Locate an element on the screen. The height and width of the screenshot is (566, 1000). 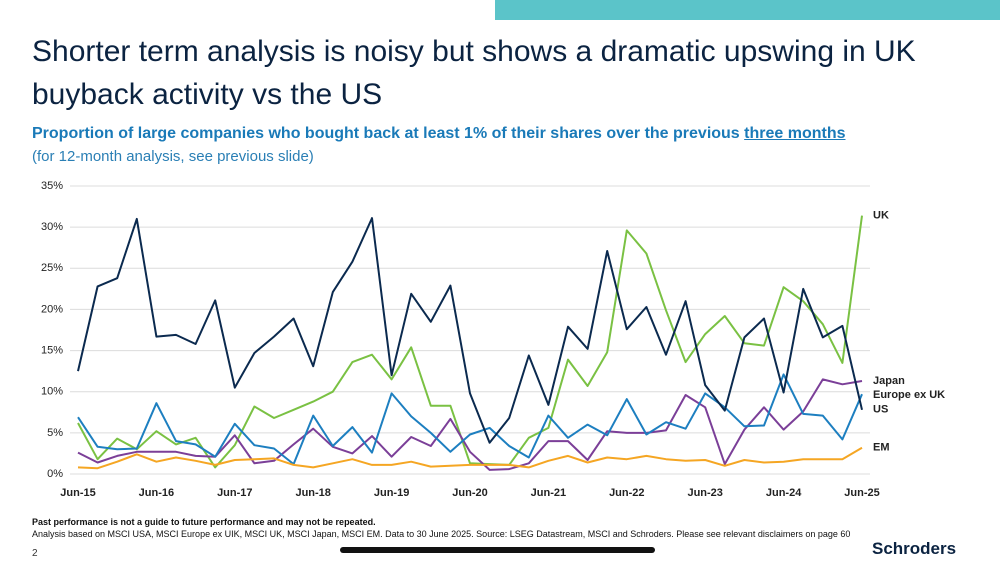
x-tick-label: Jun-15 is located at coordinates (77, 493).